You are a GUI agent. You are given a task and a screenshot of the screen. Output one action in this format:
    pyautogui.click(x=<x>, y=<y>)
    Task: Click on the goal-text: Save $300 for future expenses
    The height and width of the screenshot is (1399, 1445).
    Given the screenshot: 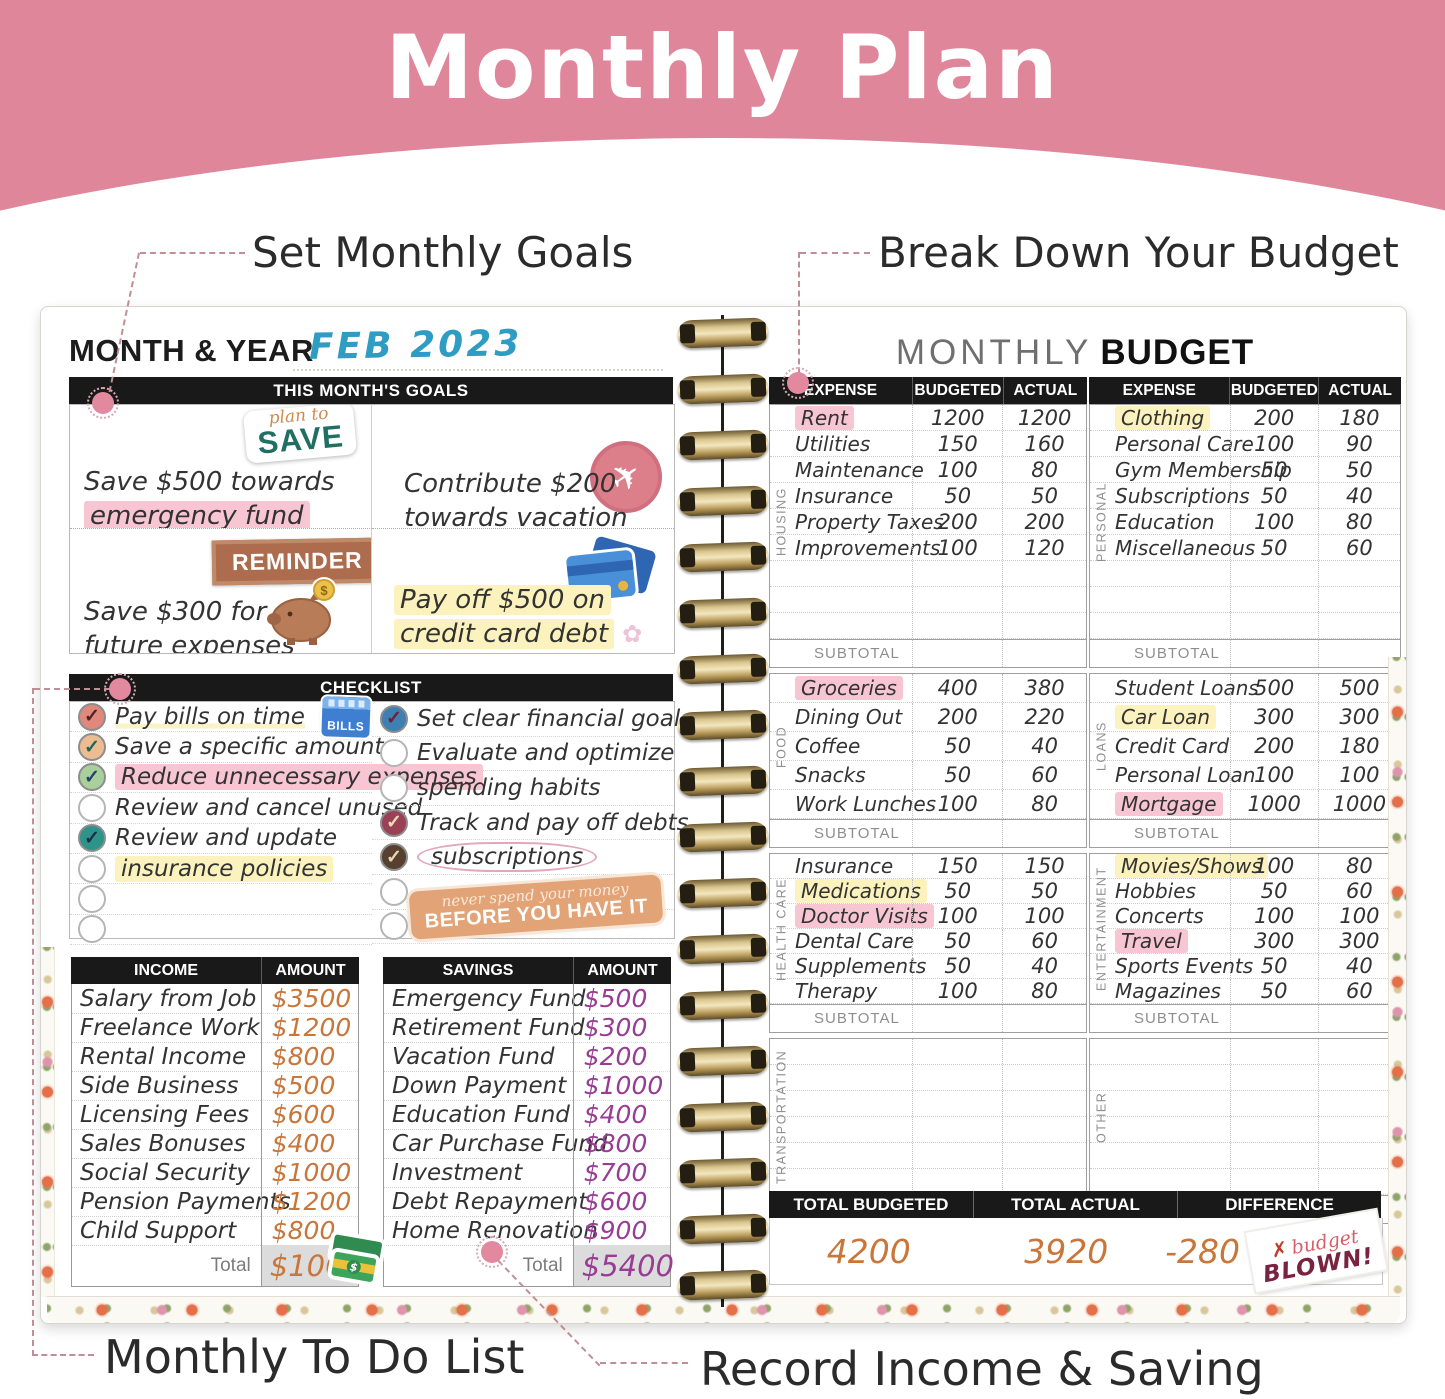 What is the action you would take?
    pyautogui.click(x=189, y=625)
    